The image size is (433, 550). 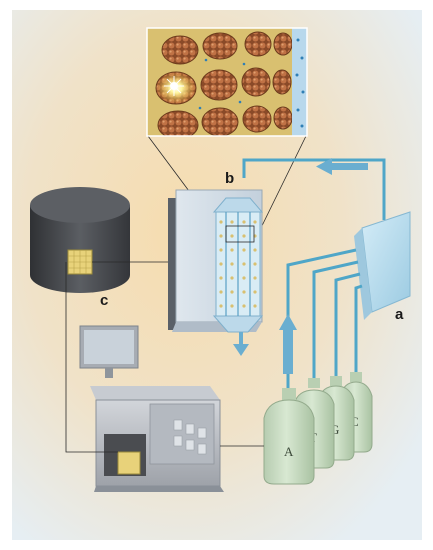 What do you see at coordinates (289, 436) in the screenshot?
I see `bottle-a: A` at bounding box center [289, 436].